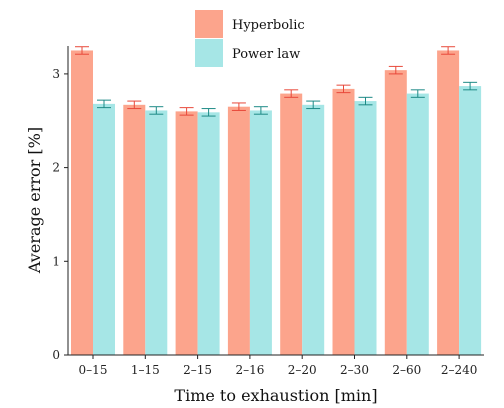  Describe the element at coordinates (209, 24) in the screenshot. I see `legend-swatch-hyperbolic` at that location.